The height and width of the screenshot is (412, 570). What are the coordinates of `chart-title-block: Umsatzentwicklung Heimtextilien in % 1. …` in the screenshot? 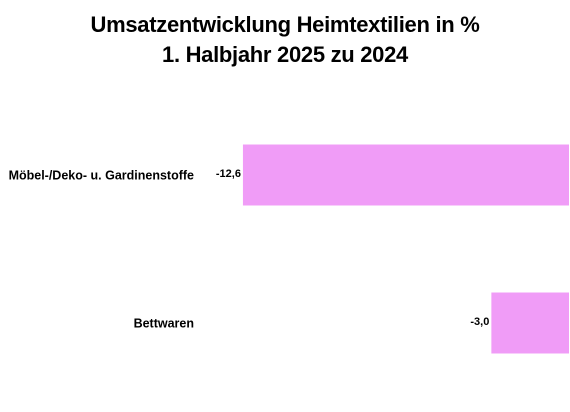 It's located at (285, 40).